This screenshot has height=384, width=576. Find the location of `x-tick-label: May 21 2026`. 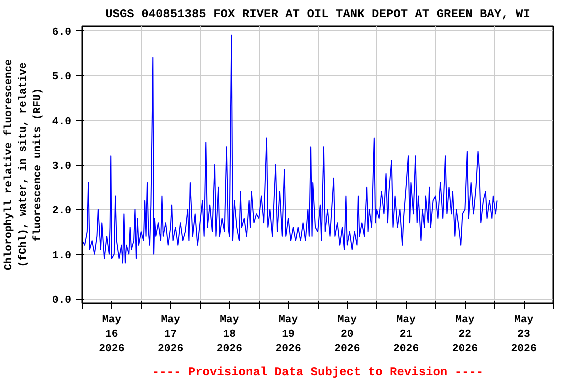

x-tick-label: May 21 2026 is located at coordinates (407, 335).